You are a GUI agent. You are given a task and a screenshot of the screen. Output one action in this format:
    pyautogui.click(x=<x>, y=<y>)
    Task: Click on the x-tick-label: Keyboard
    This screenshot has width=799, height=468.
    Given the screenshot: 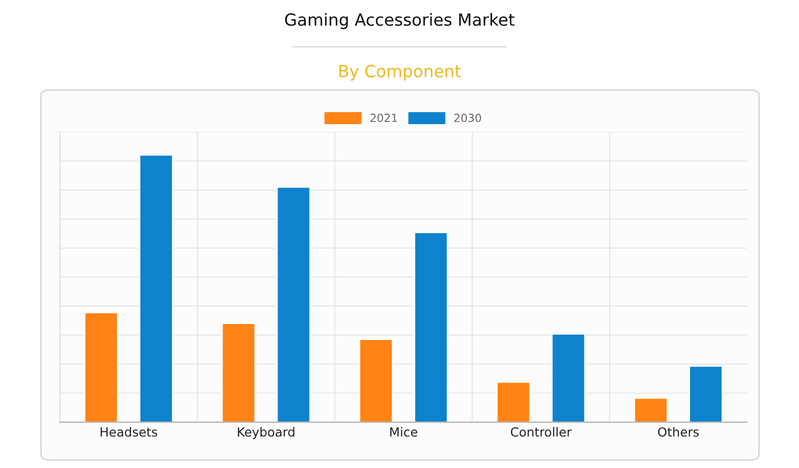 What is the action you would take?
    pyautogui.click(x=266, y=433)
    